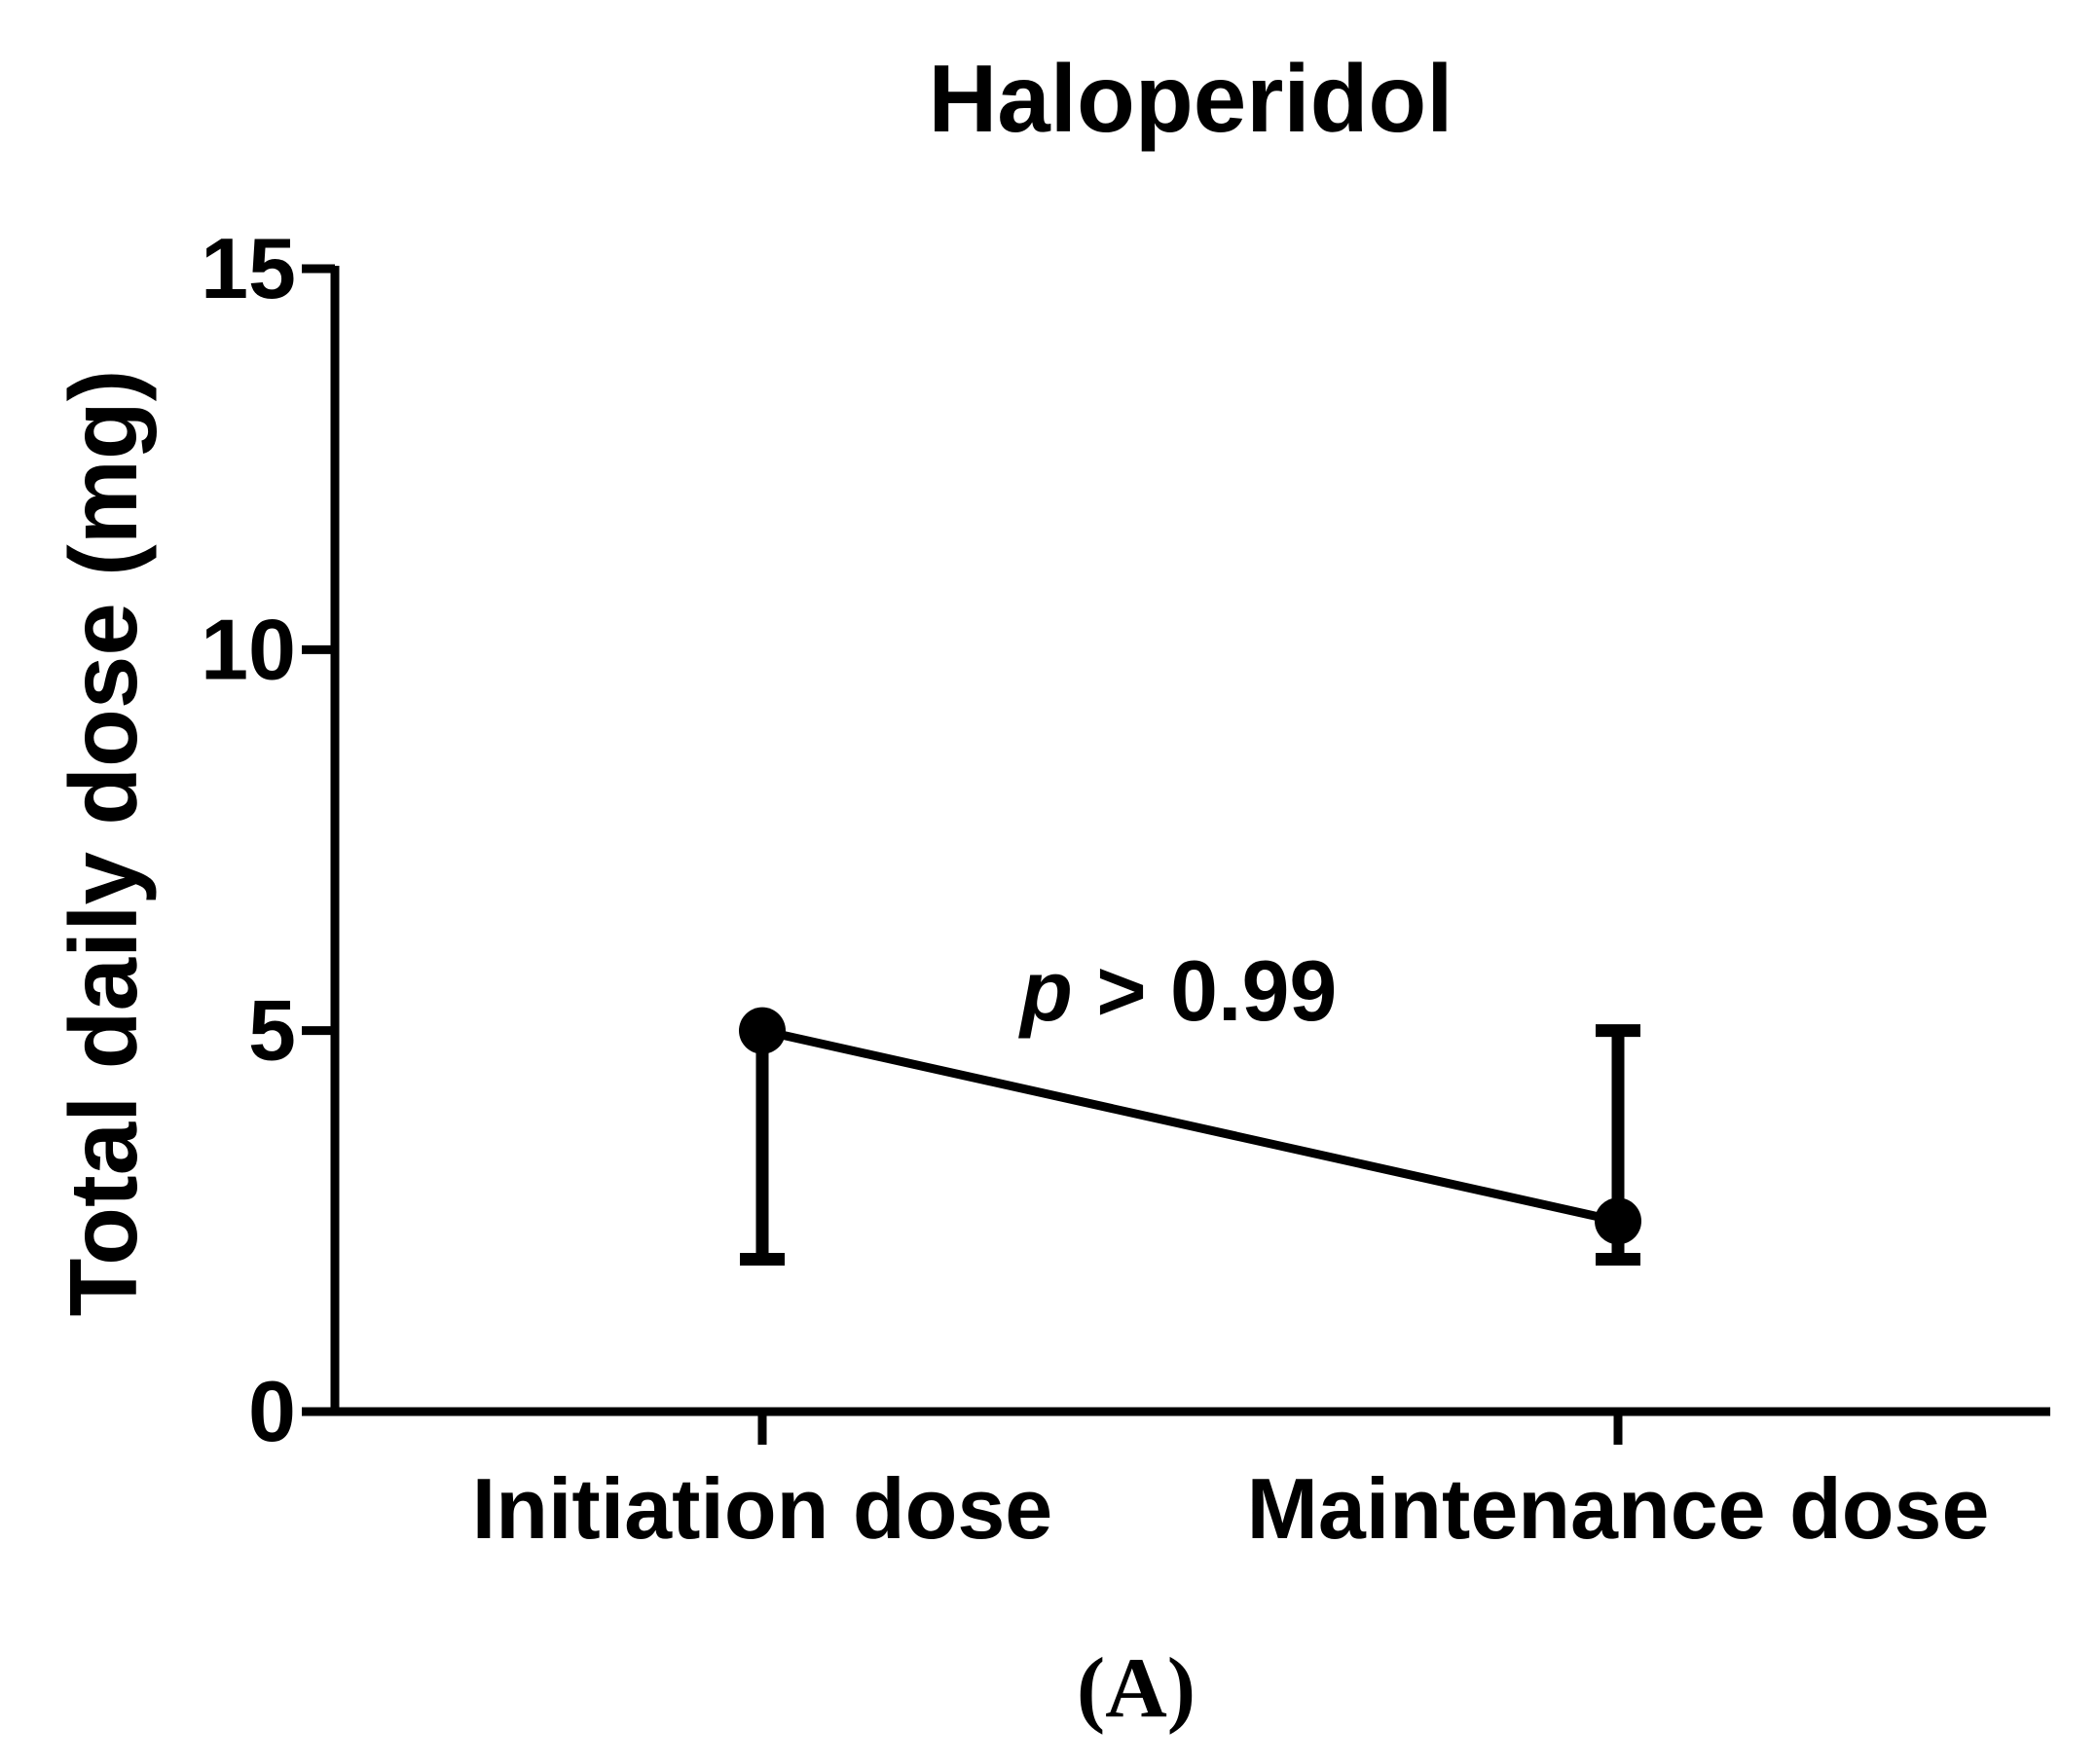 This screenshot has width=2097, height=1764. Describe the element at coordinates (1205, 990) in the screenshot. I see `p-value-text: > 0.99` at that location.